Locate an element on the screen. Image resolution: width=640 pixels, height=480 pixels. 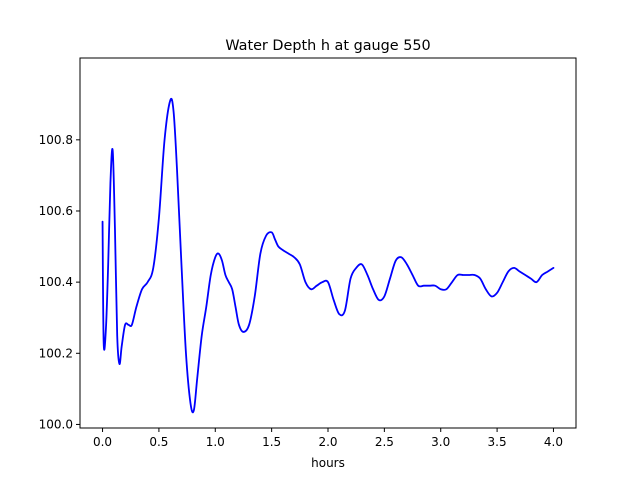
x-tick-label: 0.0 is located at coordinates (102, 442).